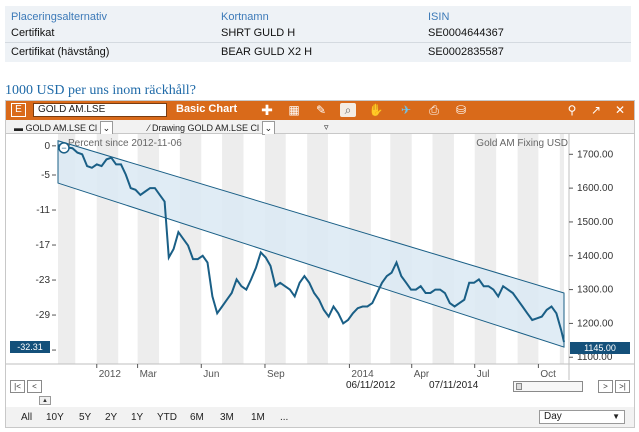  What do you see at coordinates (45, 400) in the screenshot?
I see `chevron-up-icon: ▲` at bounding box center [45, 400].